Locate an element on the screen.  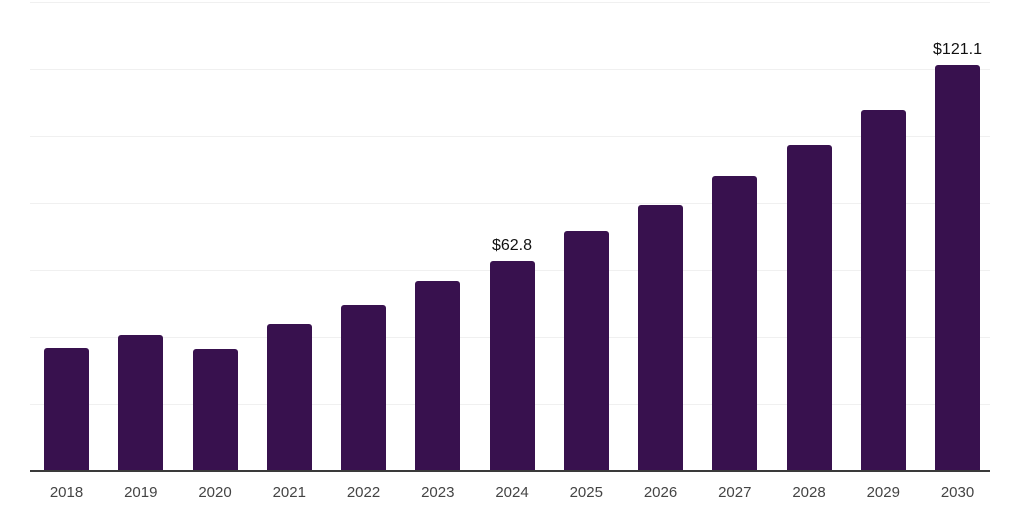
bar-2018 is located at coordinates (66, 409).